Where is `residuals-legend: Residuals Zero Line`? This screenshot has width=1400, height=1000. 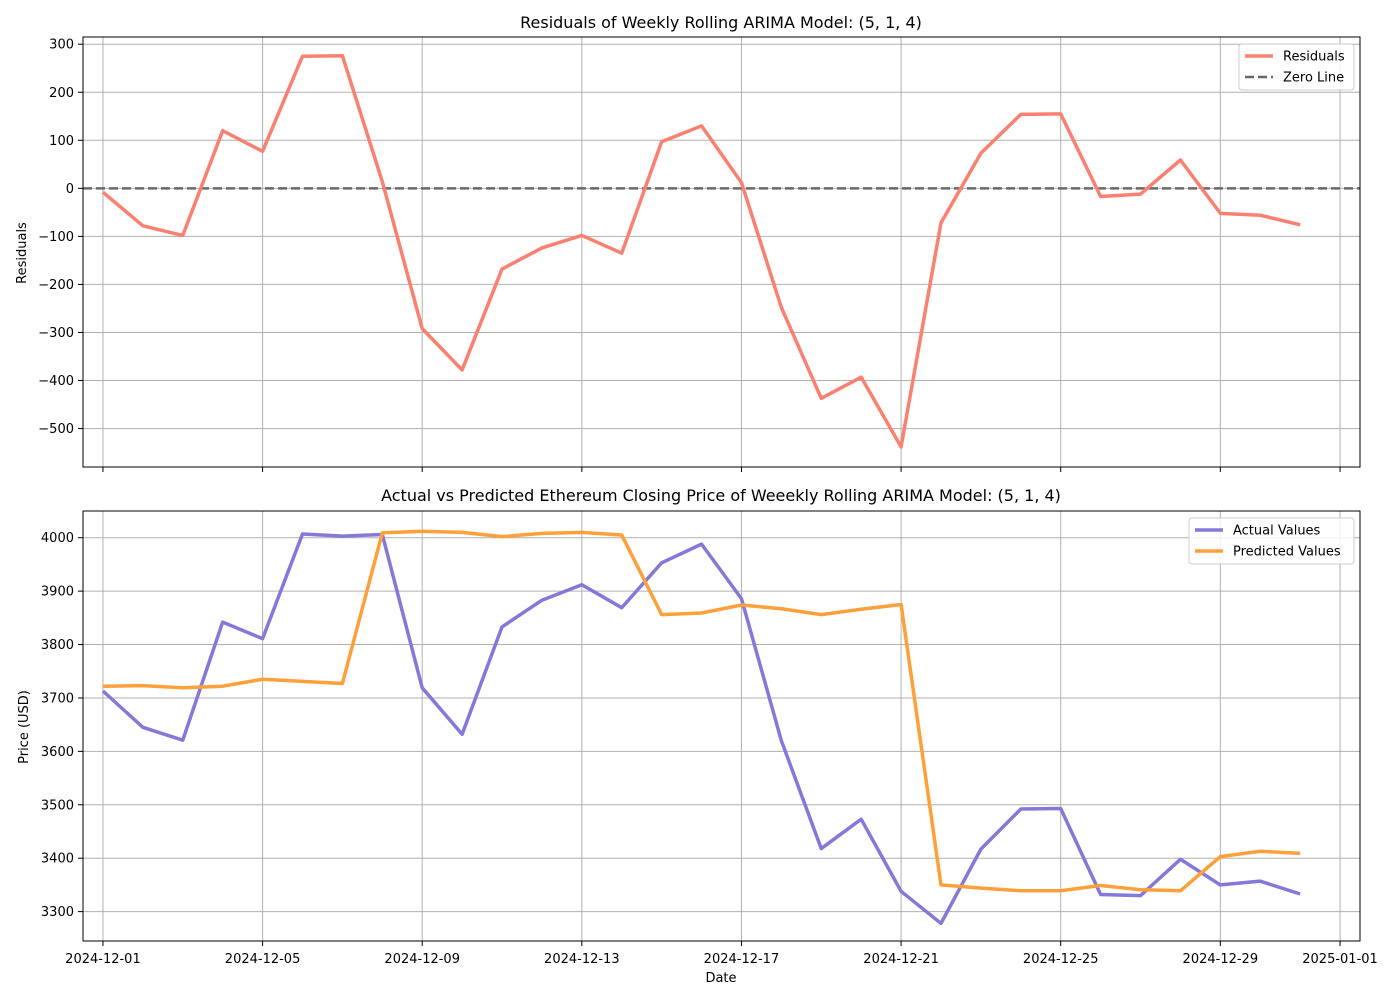
residuals-legend: Residuals Zero Line is located at coordinates (1296, 67).